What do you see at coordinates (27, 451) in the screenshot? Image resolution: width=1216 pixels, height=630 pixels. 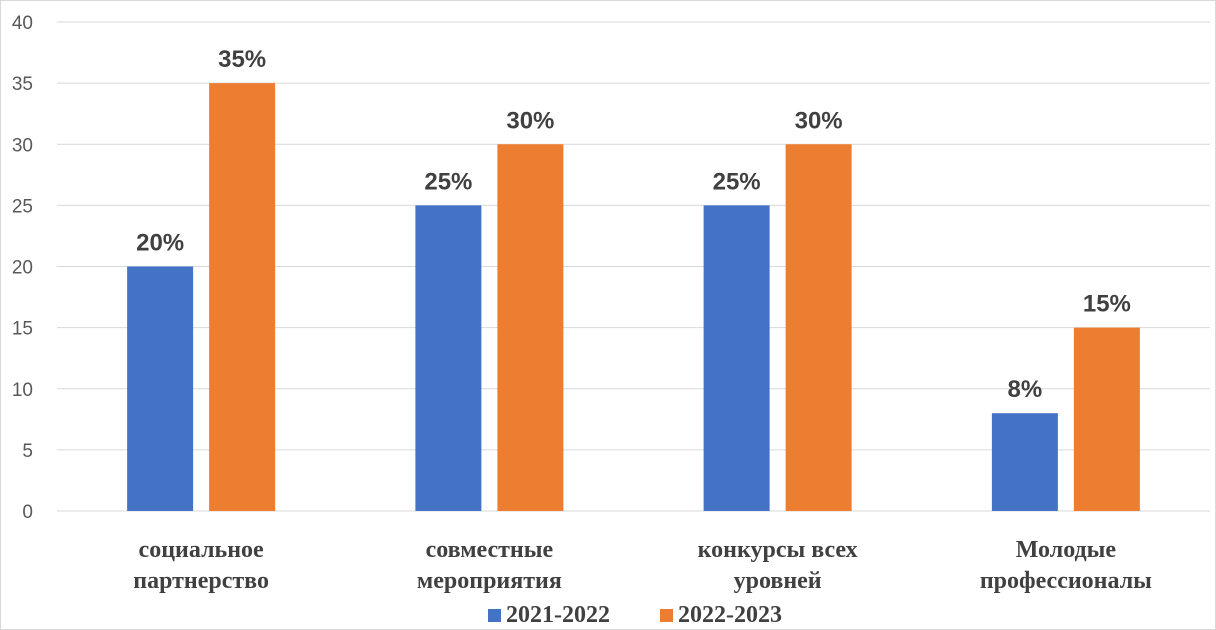 I see `y-tick-label: 5` at bounding box center [27, 451].